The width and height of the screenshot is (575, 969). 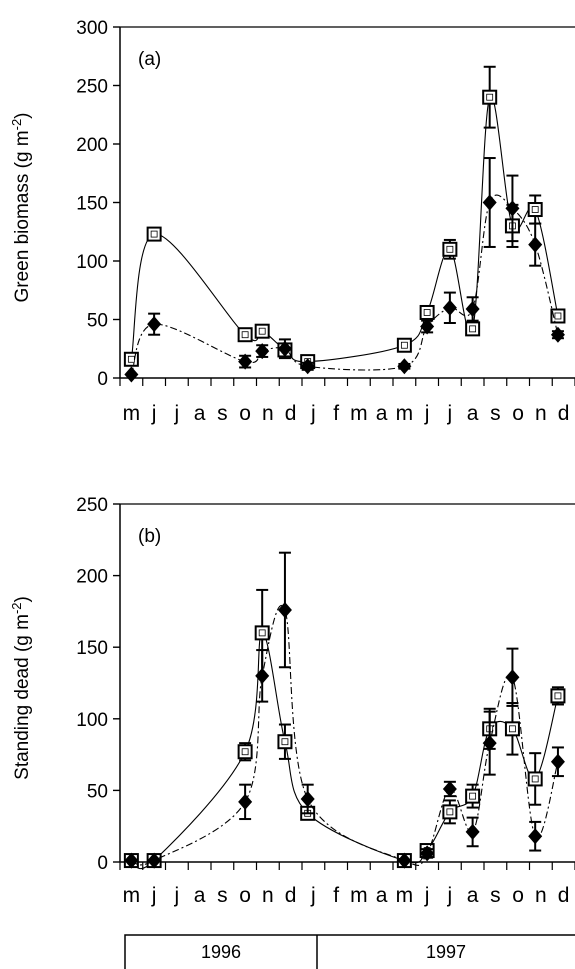 What do you see at coordinates (22, 115) in the screenshot?
I see `y-axis-label-end: )` at bounding box center [22, 115].